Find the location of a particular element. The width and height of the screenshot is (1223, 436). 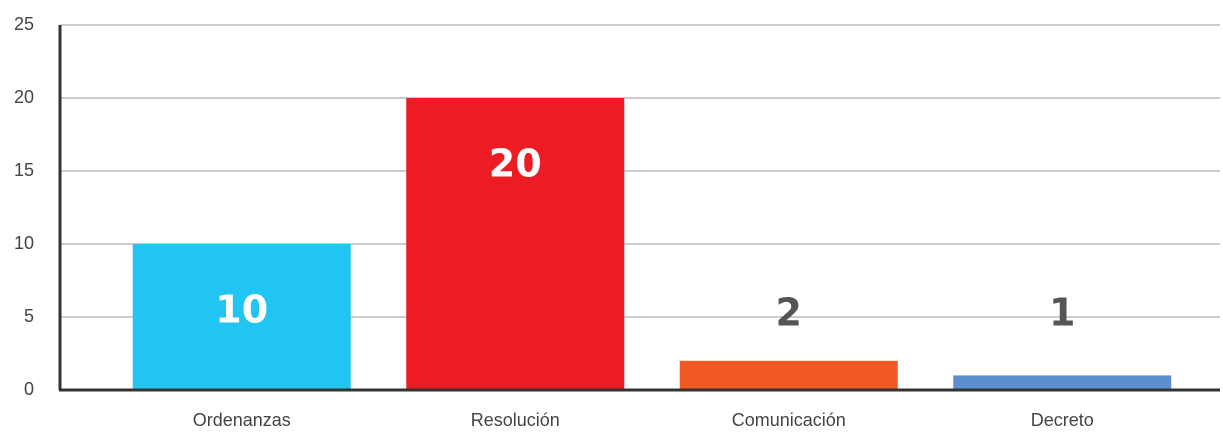

x-tick-label: Ordenanzas is located at coordinates (242, 420).